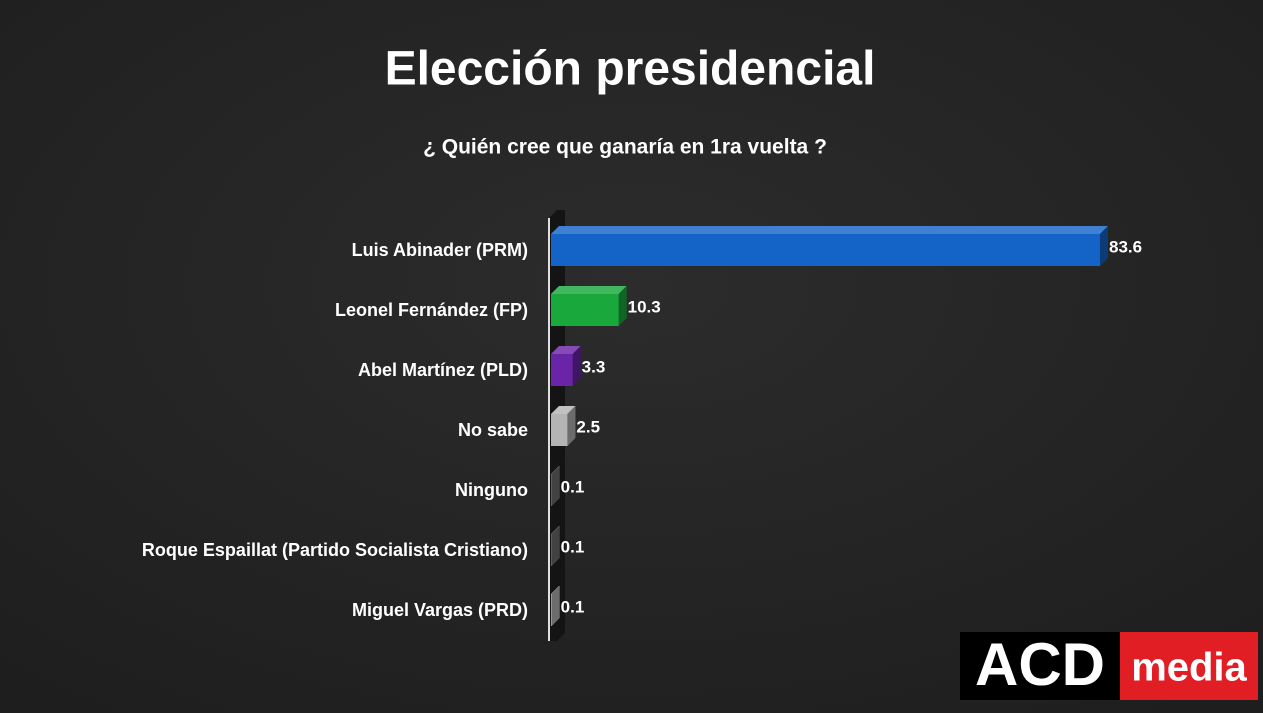 The width and height of the screenshot is (1263, 713). Describe the element at coordinates (443, 370) in the screenshot. I see `category-label: Abel Martínez (PLD)` at that location.